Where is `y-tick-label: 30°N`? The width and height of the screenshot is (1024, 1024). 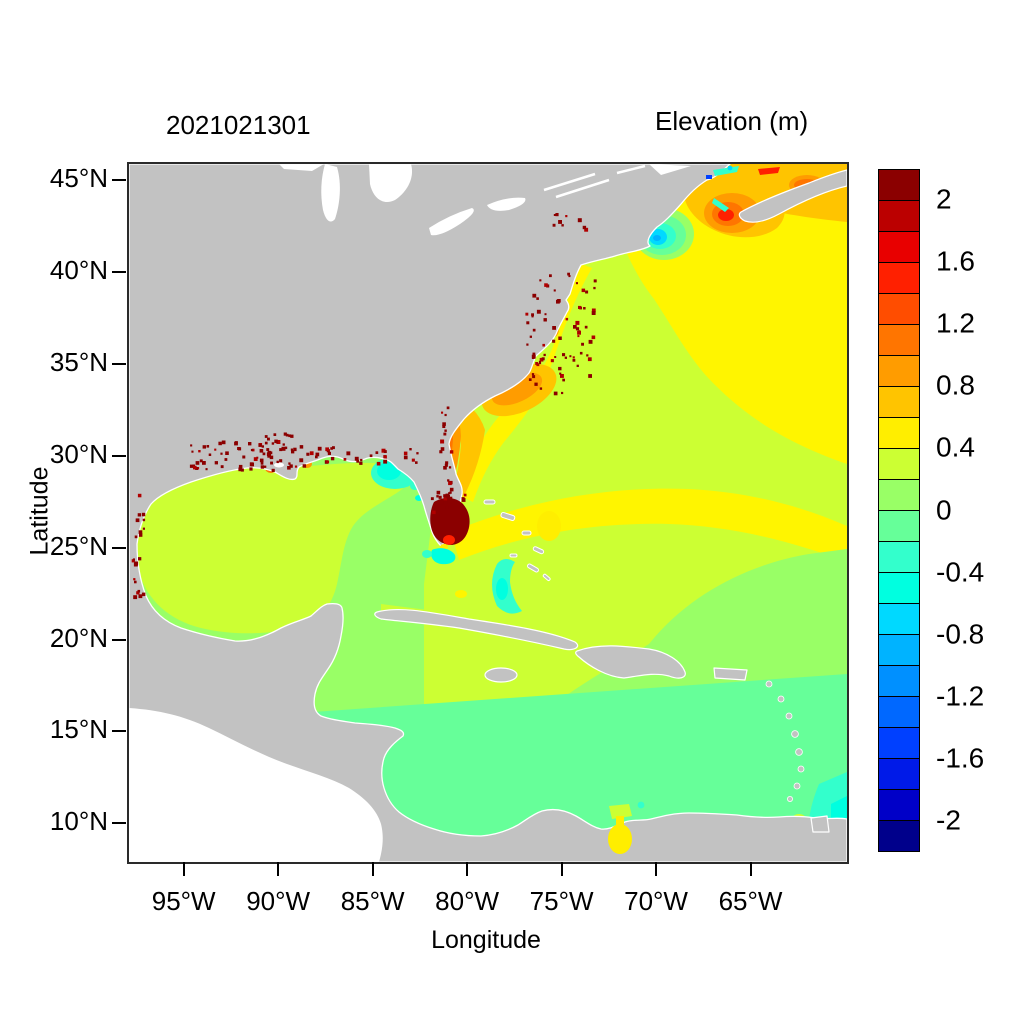 y-tick-label: 30°N is located at coordinates (78, 453).